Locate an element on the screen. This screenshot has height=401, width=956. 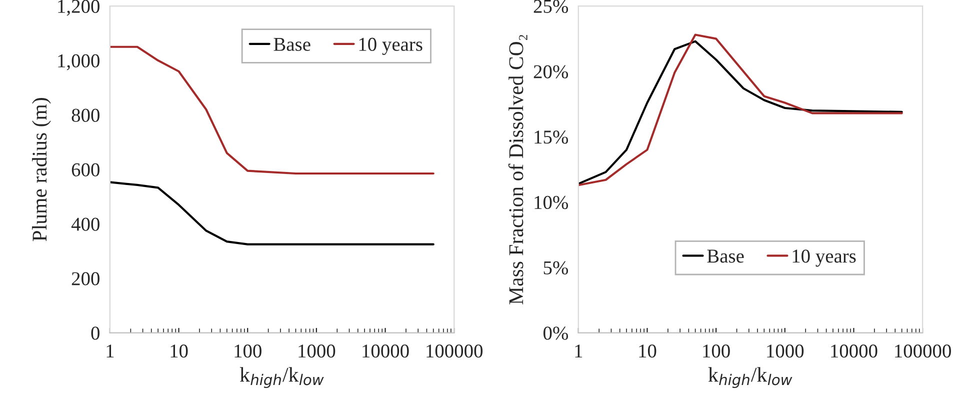
y-axis-title: Mass Fraction of Dissolved CO₂ is located at coordinates (518, 169).